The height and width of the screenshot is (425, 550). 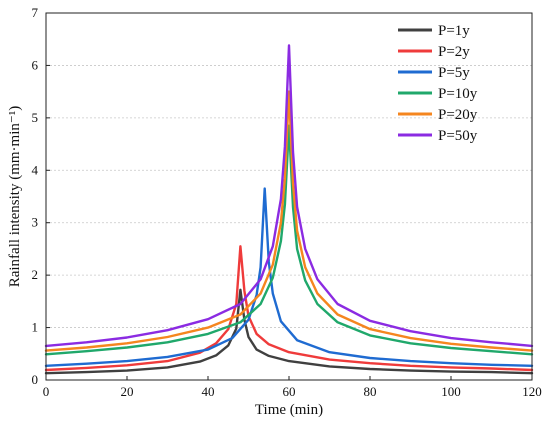 I want to click on legend-label: P=20y, so click(x=458, y=115).